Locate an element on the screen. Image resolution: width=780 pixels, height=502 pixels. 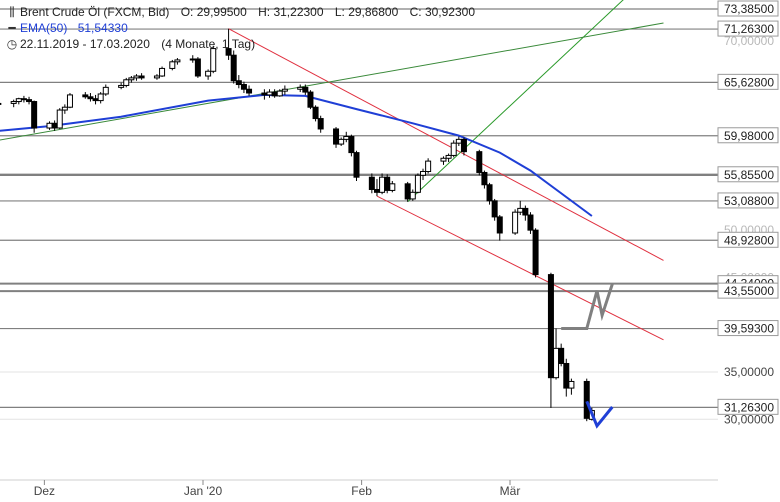
x-tick-3: Mär is located at coordinates (510, 491).